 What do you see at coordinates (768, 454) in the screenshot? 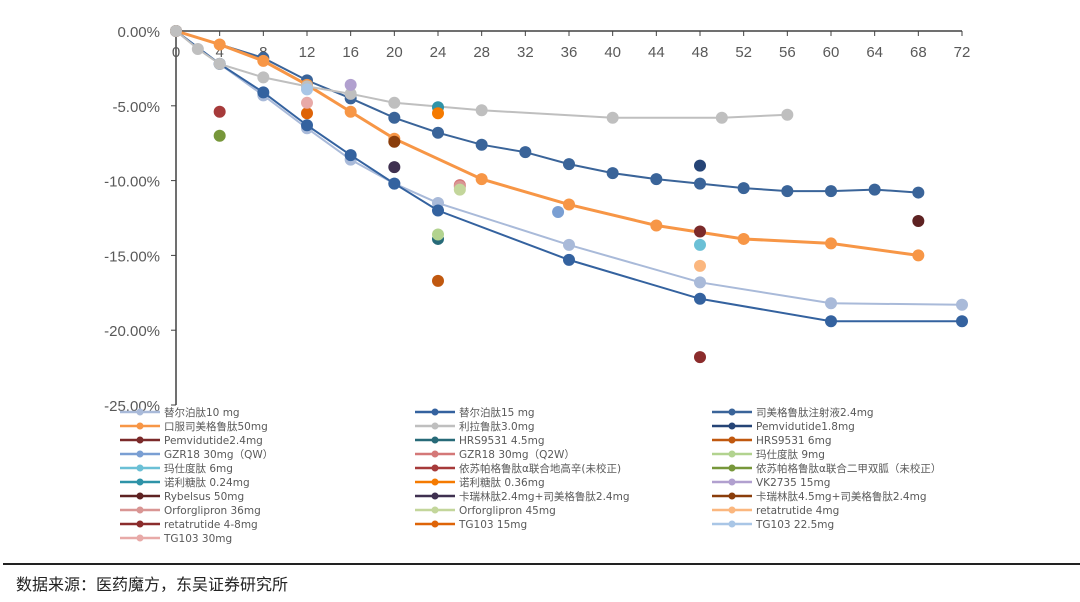
I see `legend-item: 玛仕度肽 9mg` at bounding box center [768, 454].